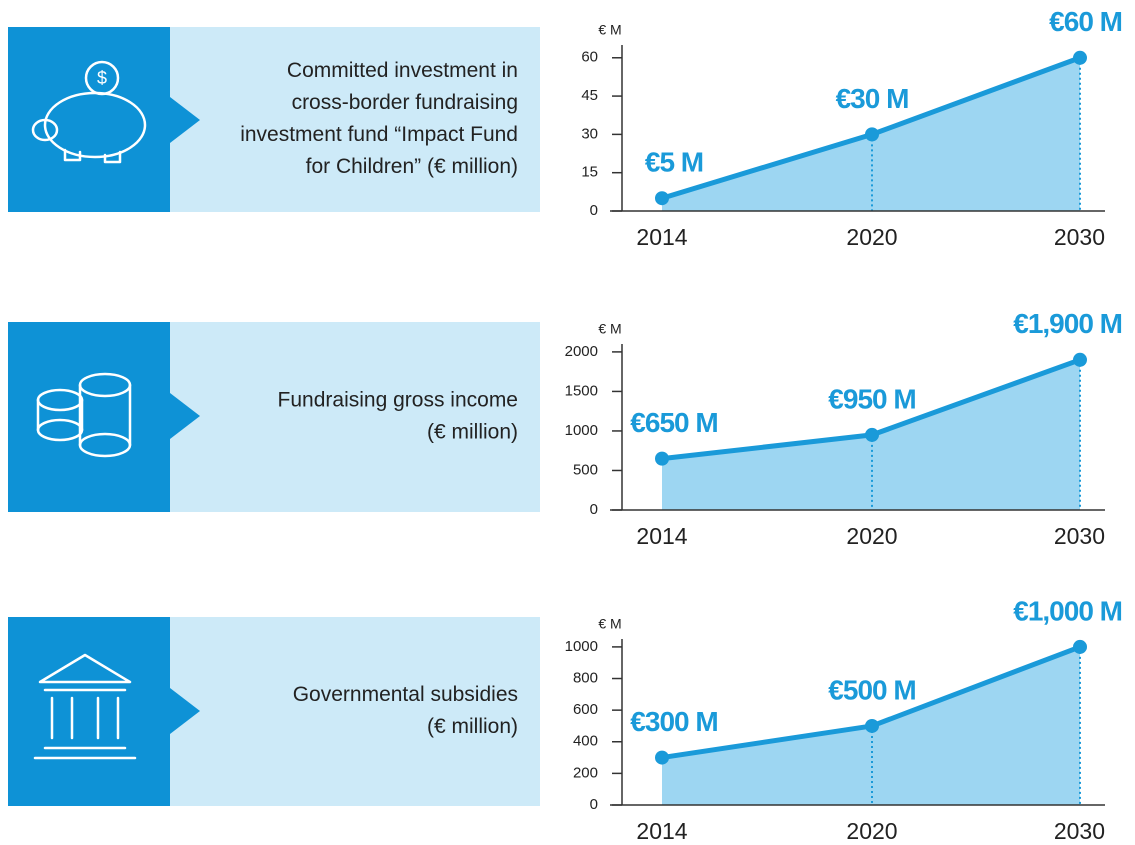  What do you see at coordinates (84, 415) in the screenshot?
I see `coins-icon` at bounding box center [84, 415].